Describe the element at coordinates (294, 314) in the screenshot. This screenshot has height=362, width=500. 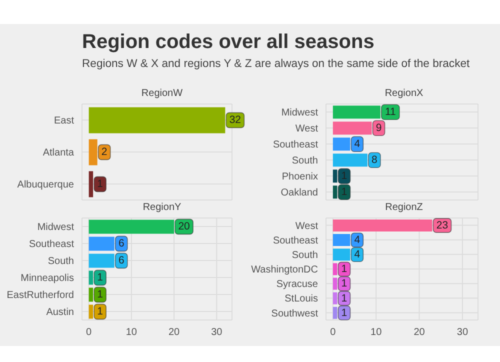
I see `y-tick-label: Southwest` at that location.